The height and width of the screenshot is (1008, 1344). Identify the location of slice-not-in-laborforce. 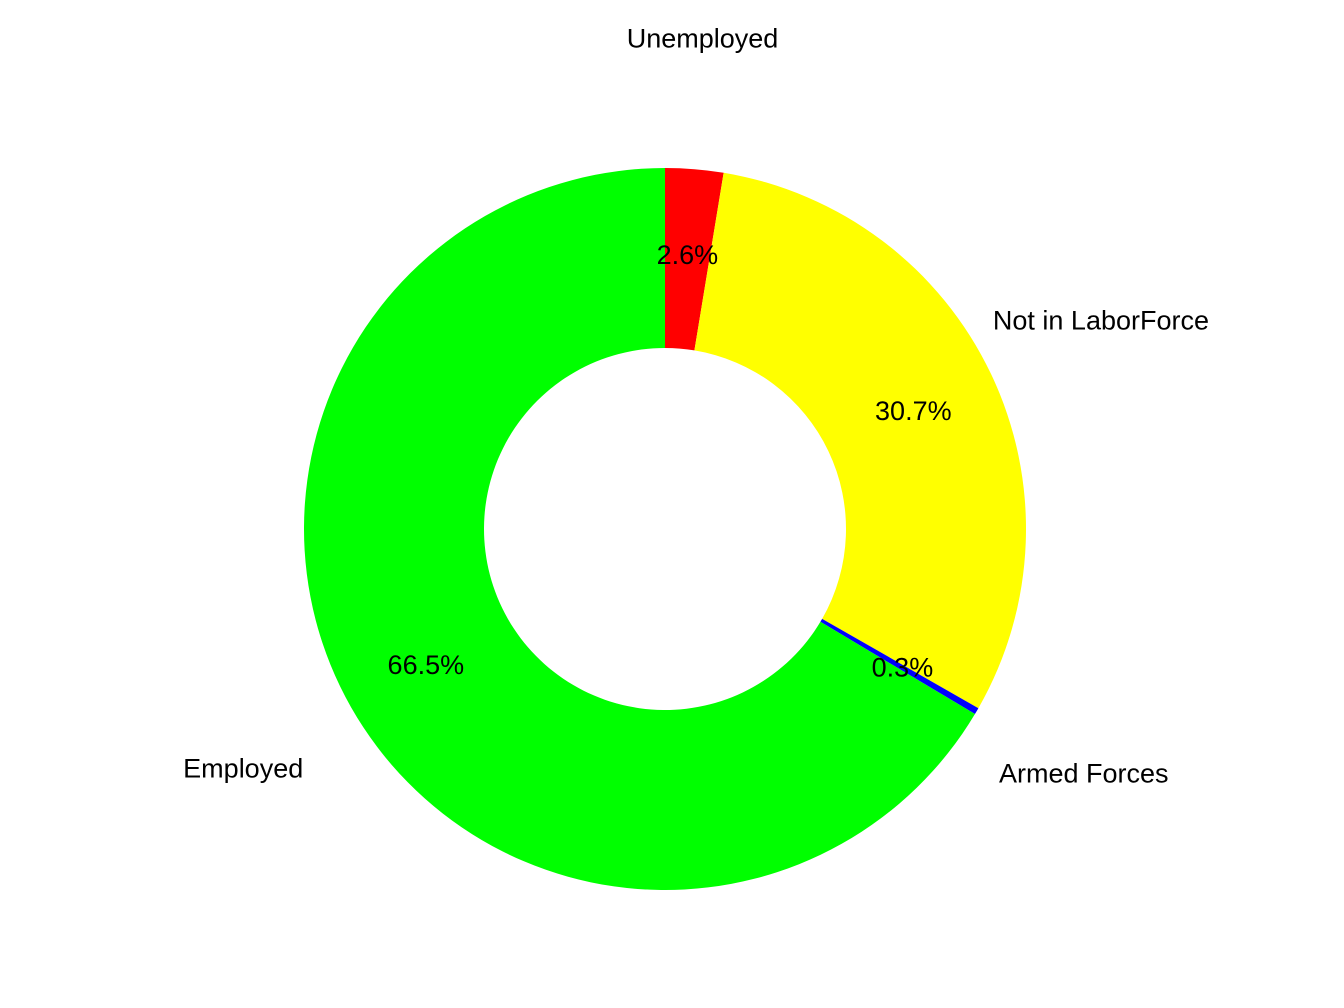
(860, 440).